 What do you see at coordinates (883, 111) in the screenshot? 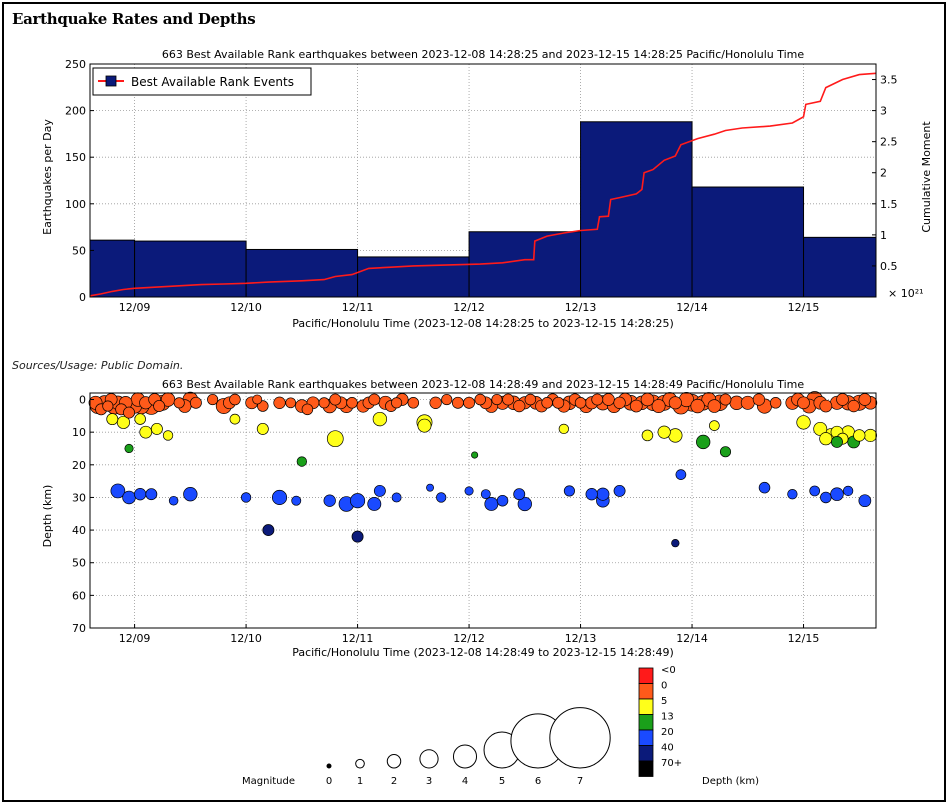
I see `rate-y2-tick-label: 3` at bounding box center [883, 111].